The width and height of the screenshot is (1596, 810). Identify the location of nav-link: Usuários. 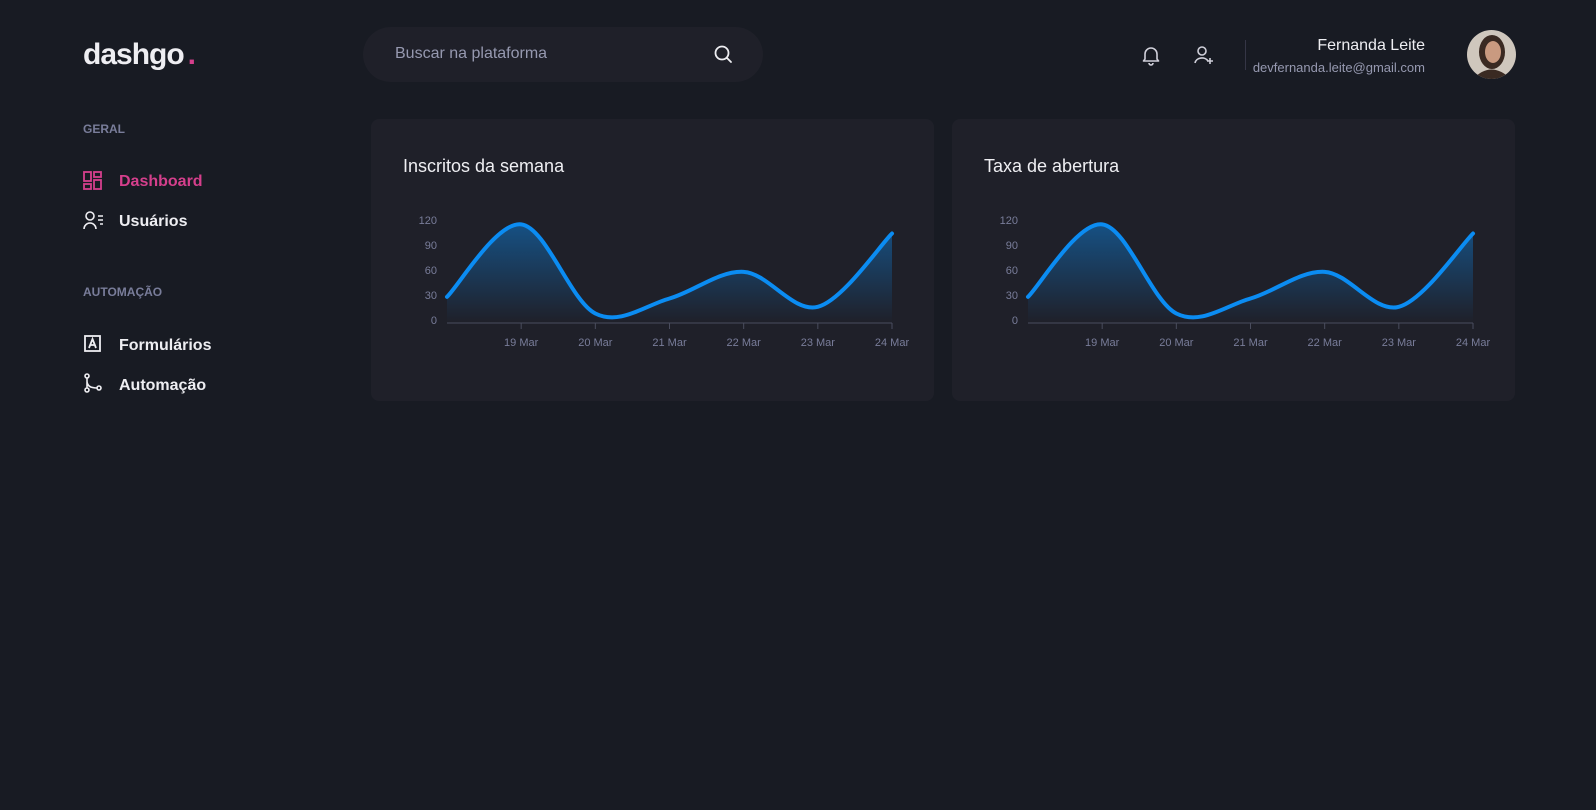
(153, 221).